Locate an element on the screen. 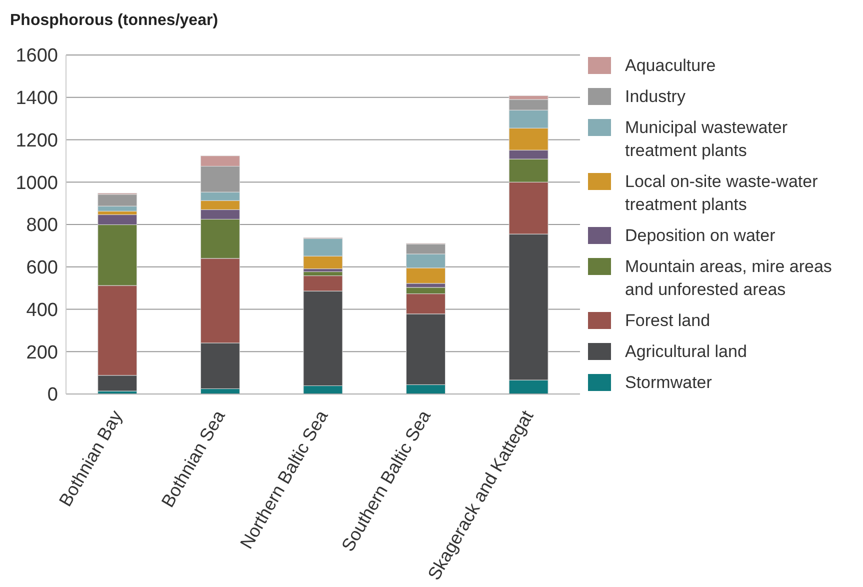  y-tick-label: 1600 is located at coordinates (37, 56).